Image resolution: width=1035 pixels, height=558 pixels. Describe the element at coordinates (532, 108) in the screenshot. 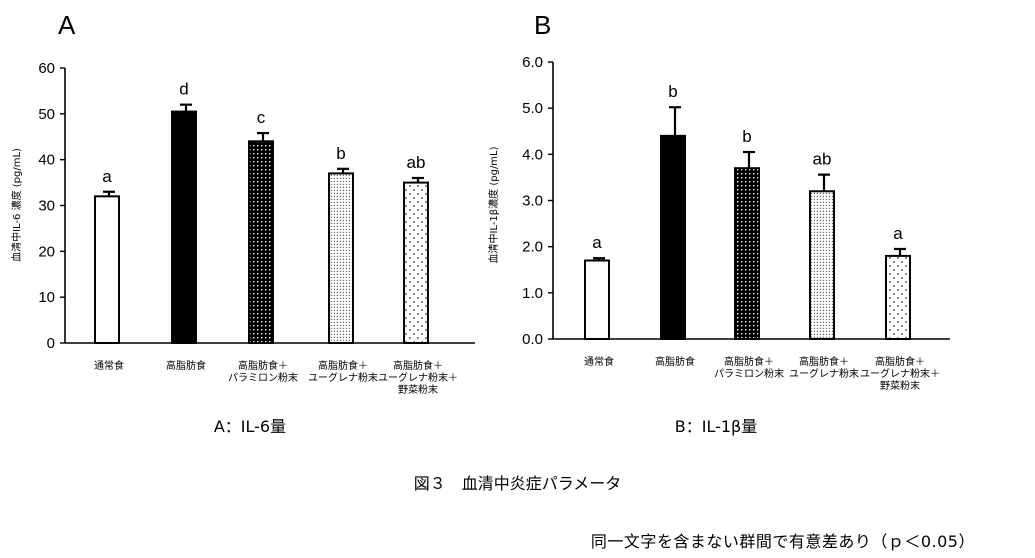

I see `y-tick-label: 5.0` at that location.